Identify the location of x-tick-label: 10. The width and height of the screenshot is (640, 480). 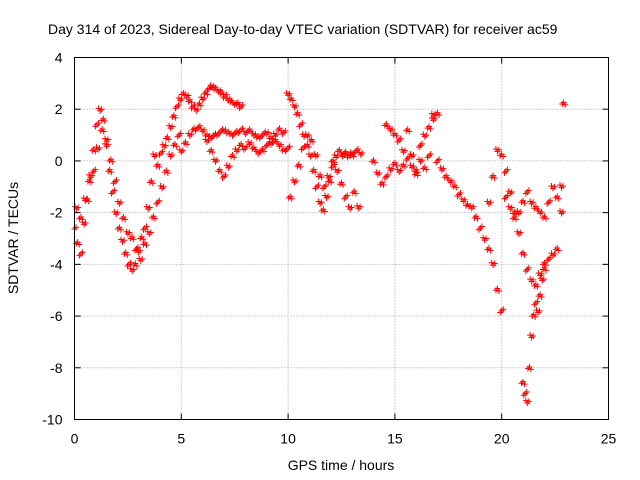
(288, 439).